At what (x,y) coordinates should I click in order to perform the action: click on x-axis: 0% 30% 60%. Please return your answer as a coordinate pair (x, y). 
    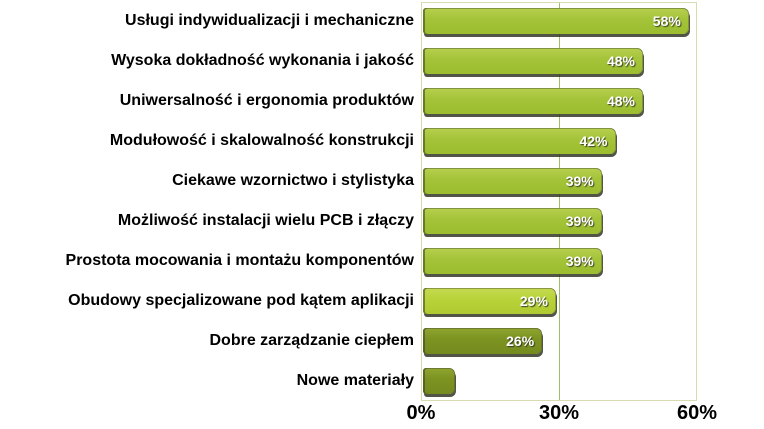
    Looking at the image, I should click on (562, 415).